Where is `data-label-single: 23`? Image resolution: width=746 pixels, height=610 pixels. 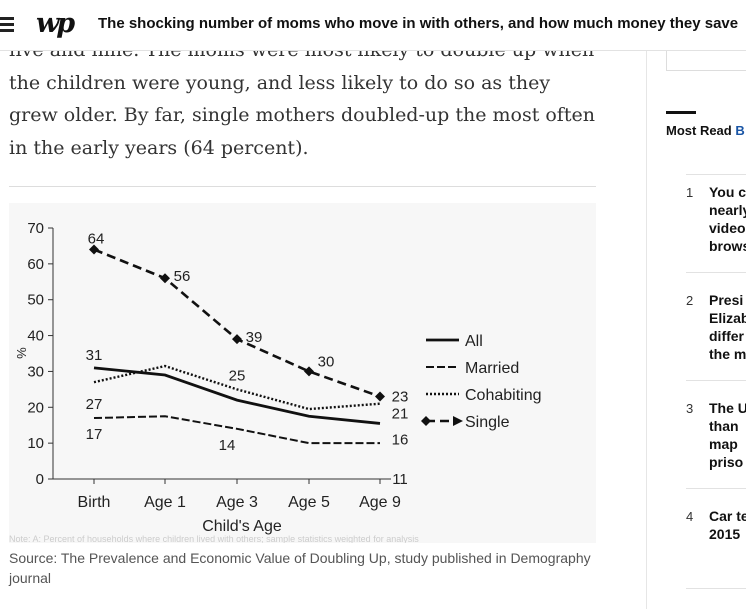 data-label-single: 23 is located at coordinates (400, 397).